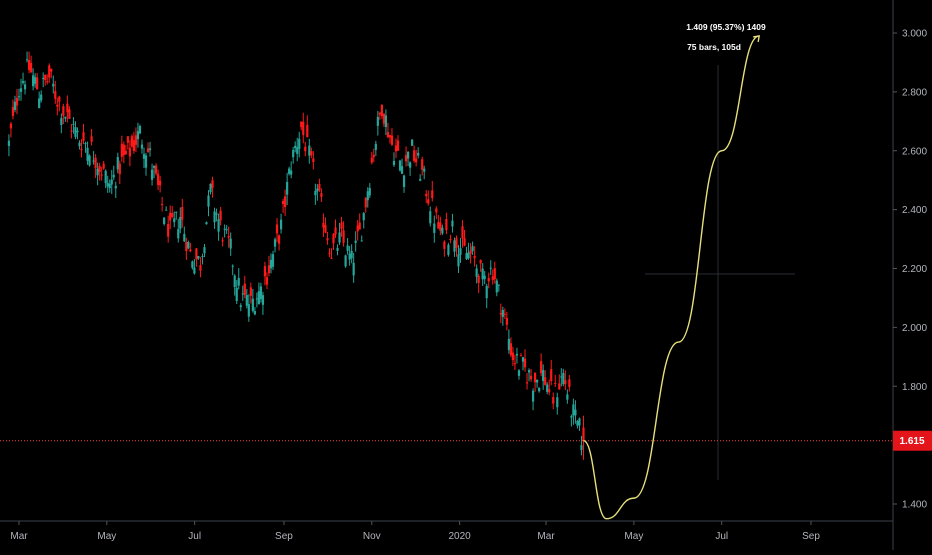 The height and width of the screenshot is (555, 932). What do you see at coordinates (757, 39) in the screenshot?
I see `projection-arrowhead` at bounding box center [757, 39].